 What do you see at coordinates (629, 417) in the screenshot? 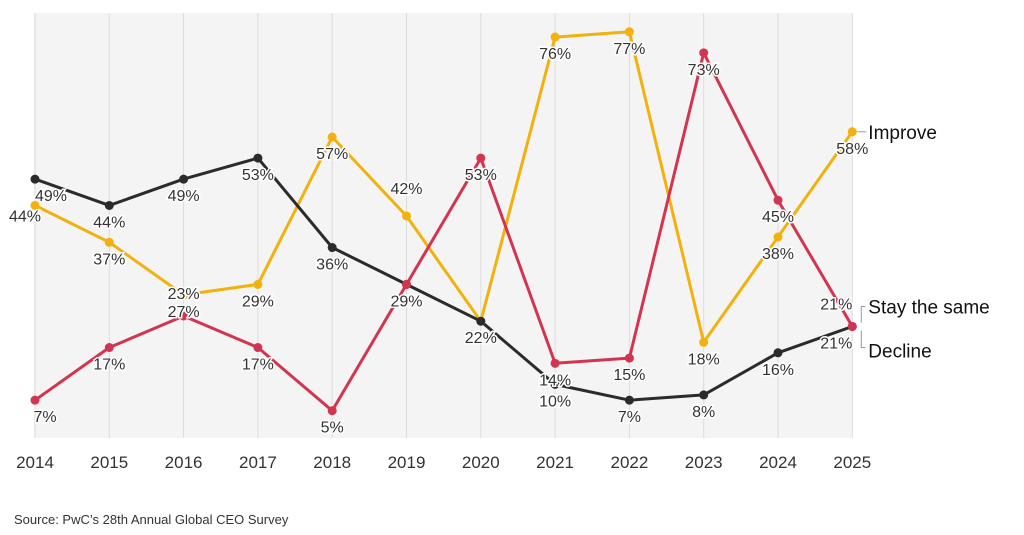
I see `data-label-stay-the-same: 7%` at bounding box center [629, 417].